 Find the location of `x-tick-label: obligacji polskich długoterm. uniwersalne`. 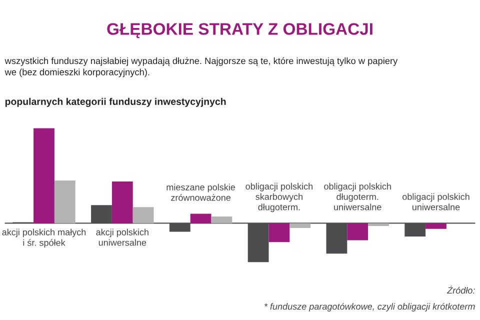

x-tick-label: obligacji polskich długoterm. uniwersalne is located at coordinates (357, 196).